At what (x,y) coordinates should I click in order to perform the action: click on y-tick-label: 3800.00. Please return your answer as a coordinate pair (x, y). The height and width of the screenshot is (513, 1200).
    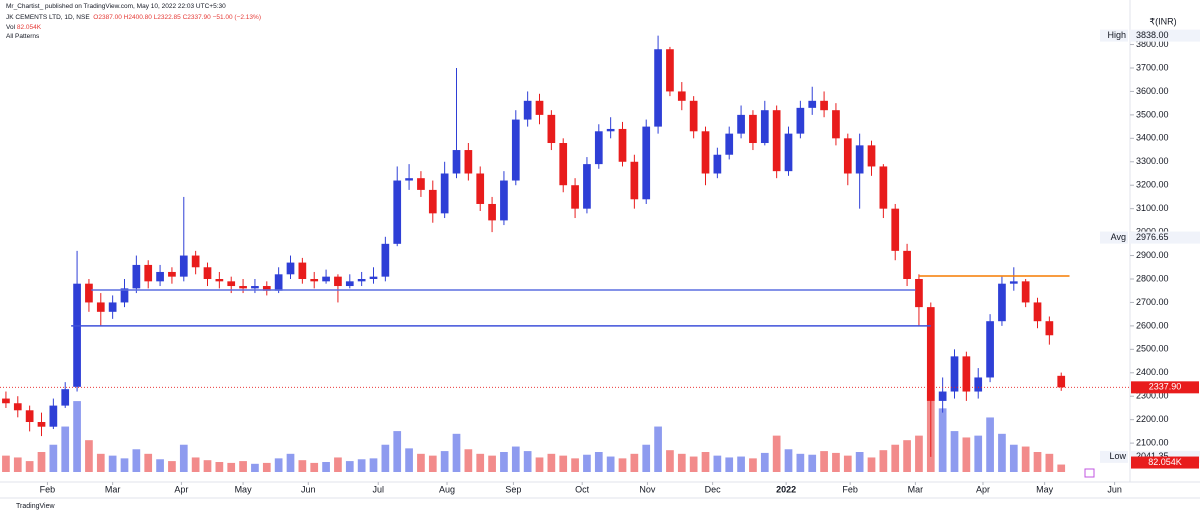
    Looking at the image, I should click on (1152, 44).